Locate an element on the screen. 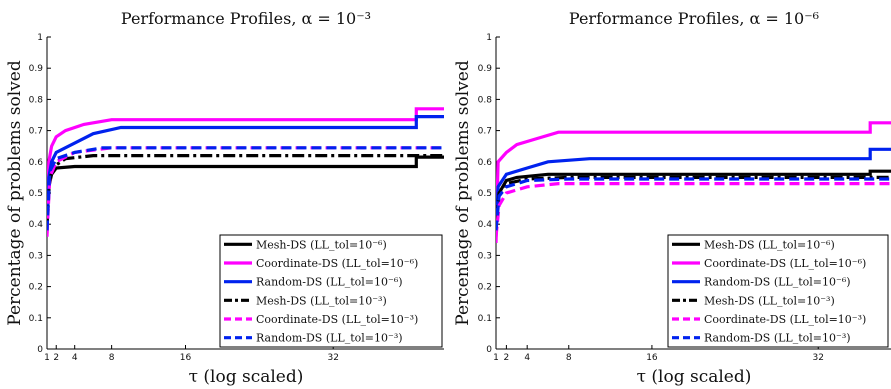 This screenshot has width=891, height=389. chart-title: Performance Profiles, α = 10⁻³ is located at coordinates (246, 18).